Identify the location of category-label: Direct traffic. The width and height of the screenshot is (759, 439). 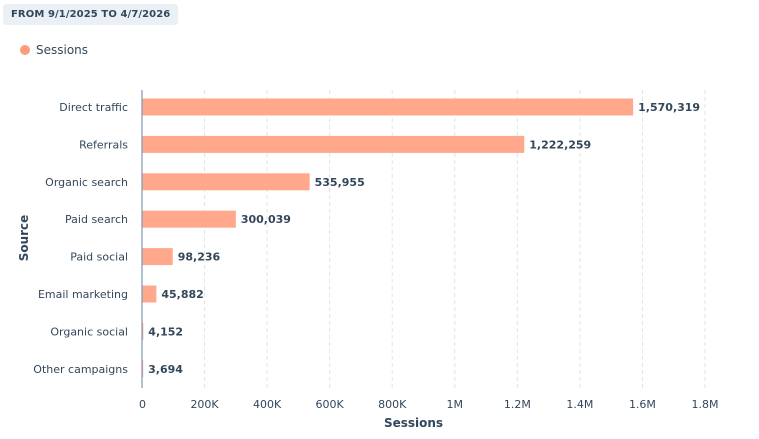
(93, 107).